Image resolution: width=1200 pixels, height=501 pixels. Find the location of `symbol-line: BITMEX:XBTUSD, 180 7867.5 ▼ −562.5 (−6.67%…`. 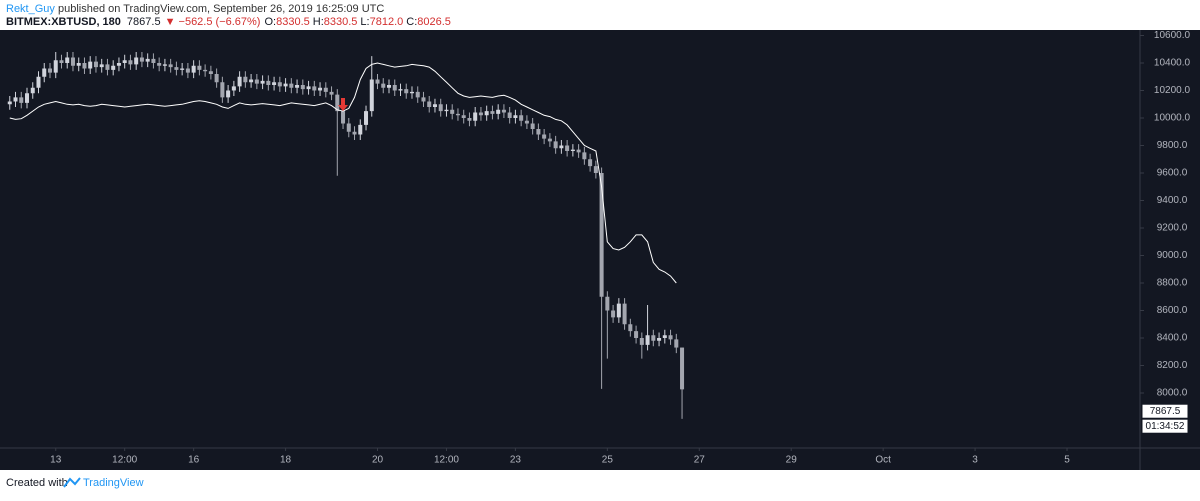

symbol-line: BITMEX:XBTUSD, 180 7867.5 ▼ −562.5 (−6.67%… is located at coordinates (228, 22).